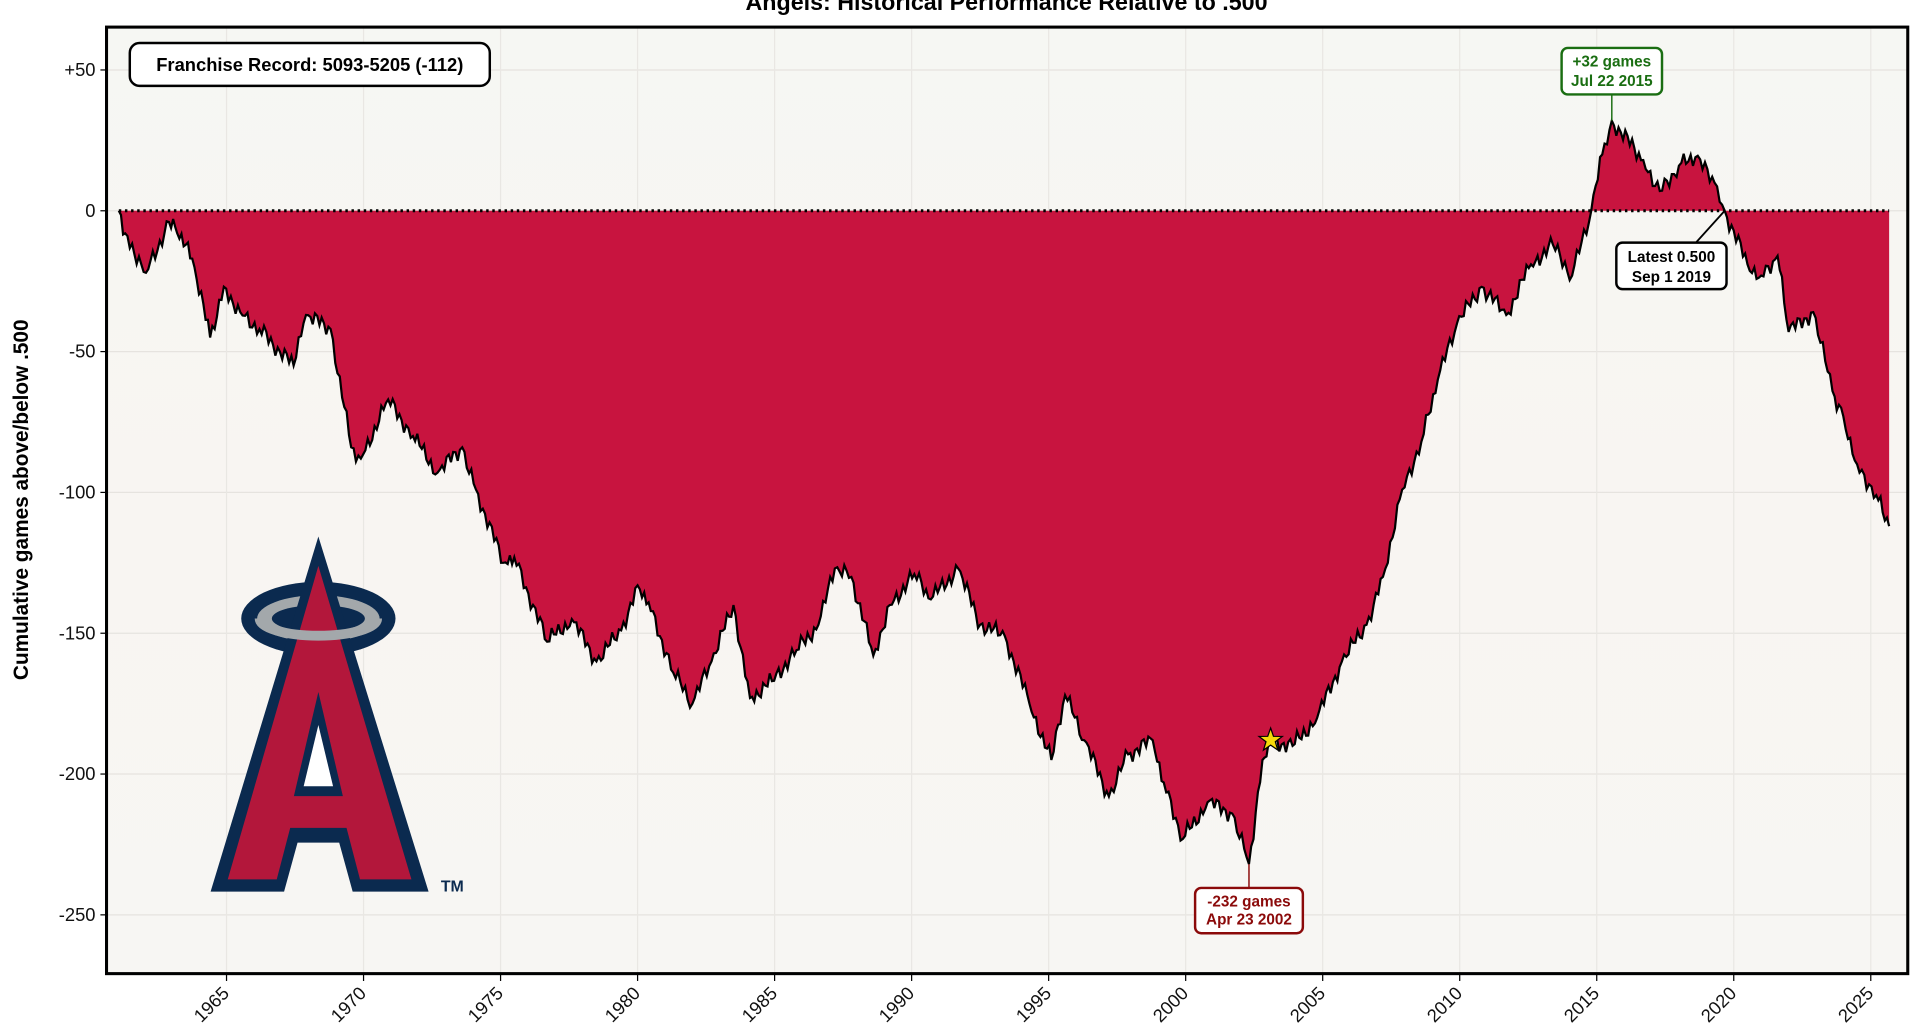  I want to click on angels-logo: TM, so click(337, 716).